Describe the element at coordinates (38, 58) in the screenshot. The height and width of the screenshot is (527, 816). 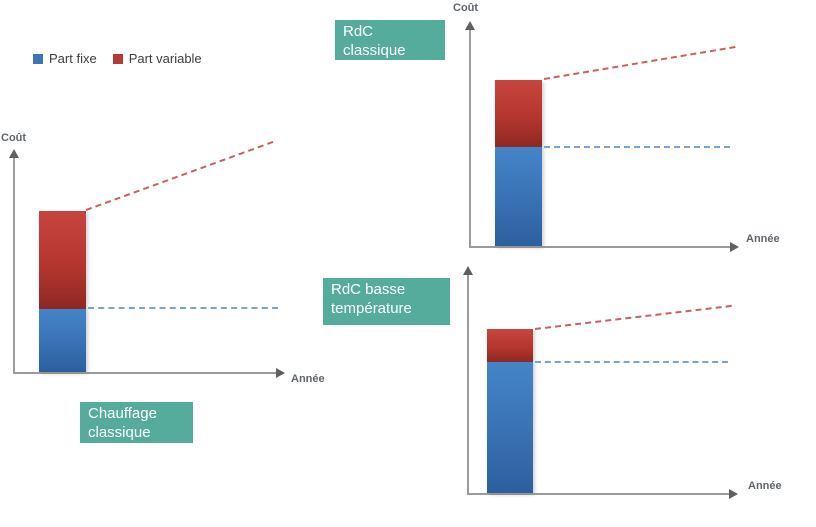
I see `part-fixe-swatch-icon` at that location.